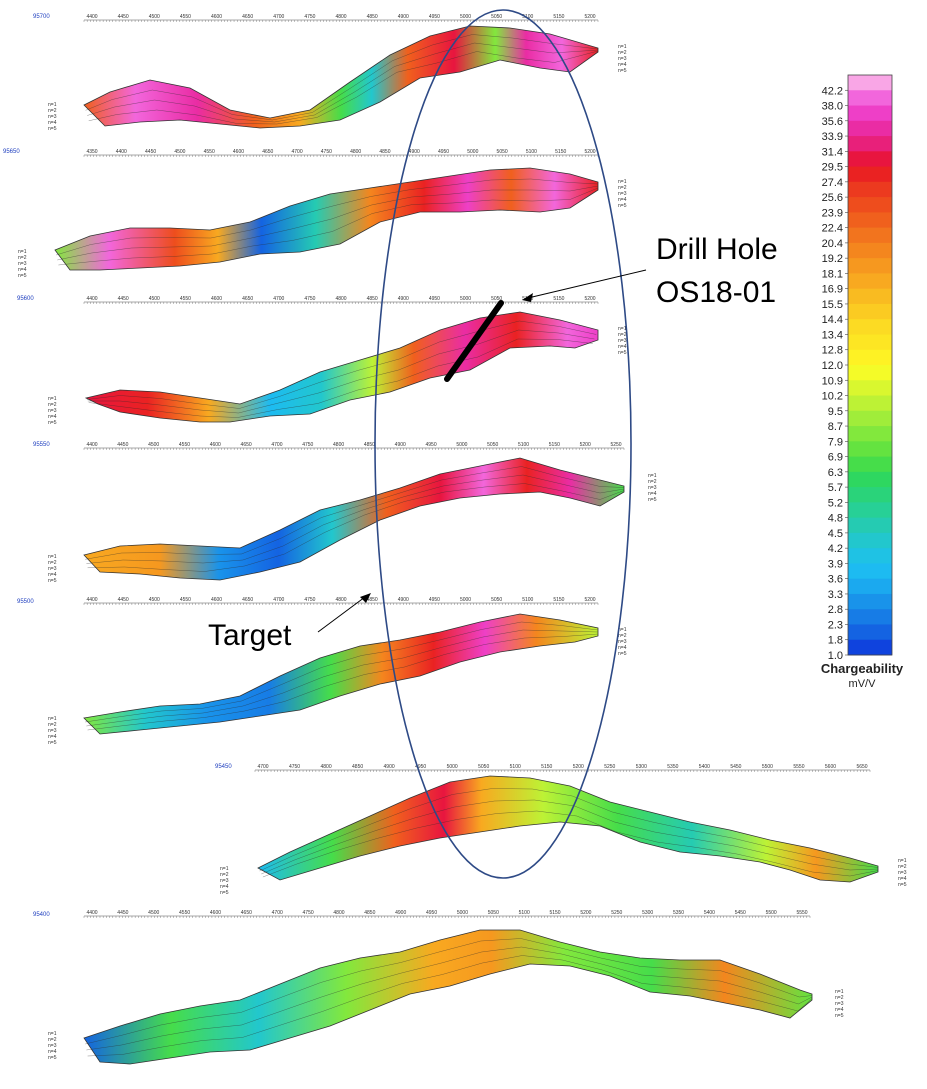 Image resolution: width=927 pixels, height=1089 pixels. I want to click on legend-value-label: 15.5, so click(832, 305).